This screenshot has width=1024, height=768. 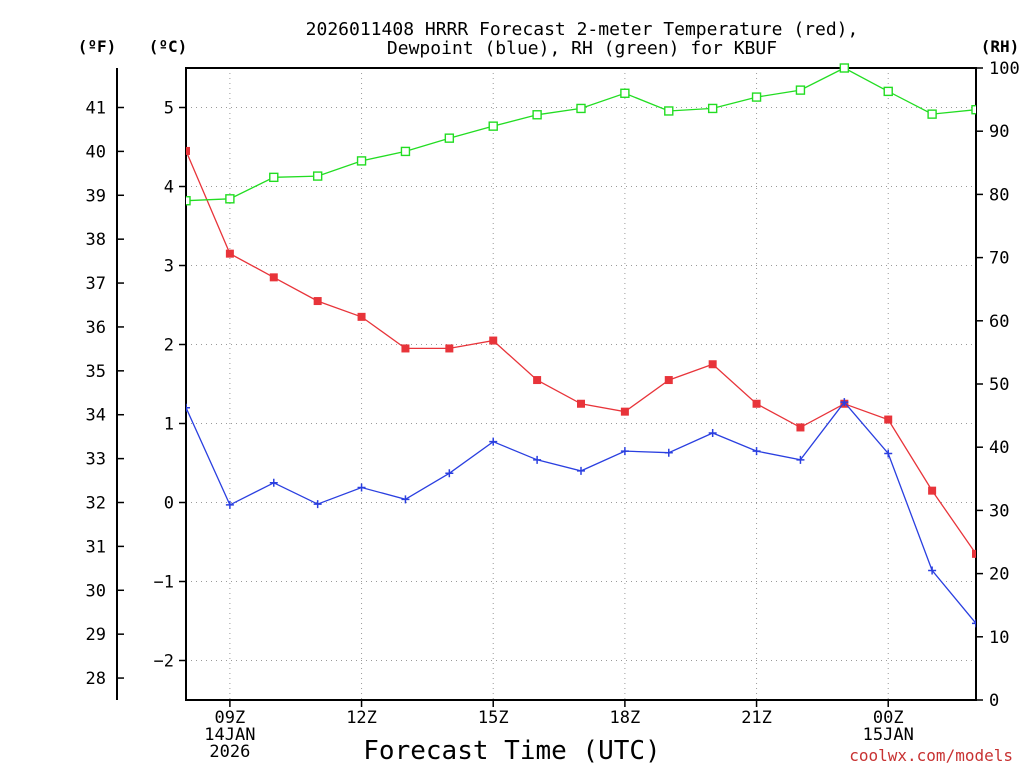 I want to click on fahrenheit-unit-label: (ºF), so click(x=97, y=46).